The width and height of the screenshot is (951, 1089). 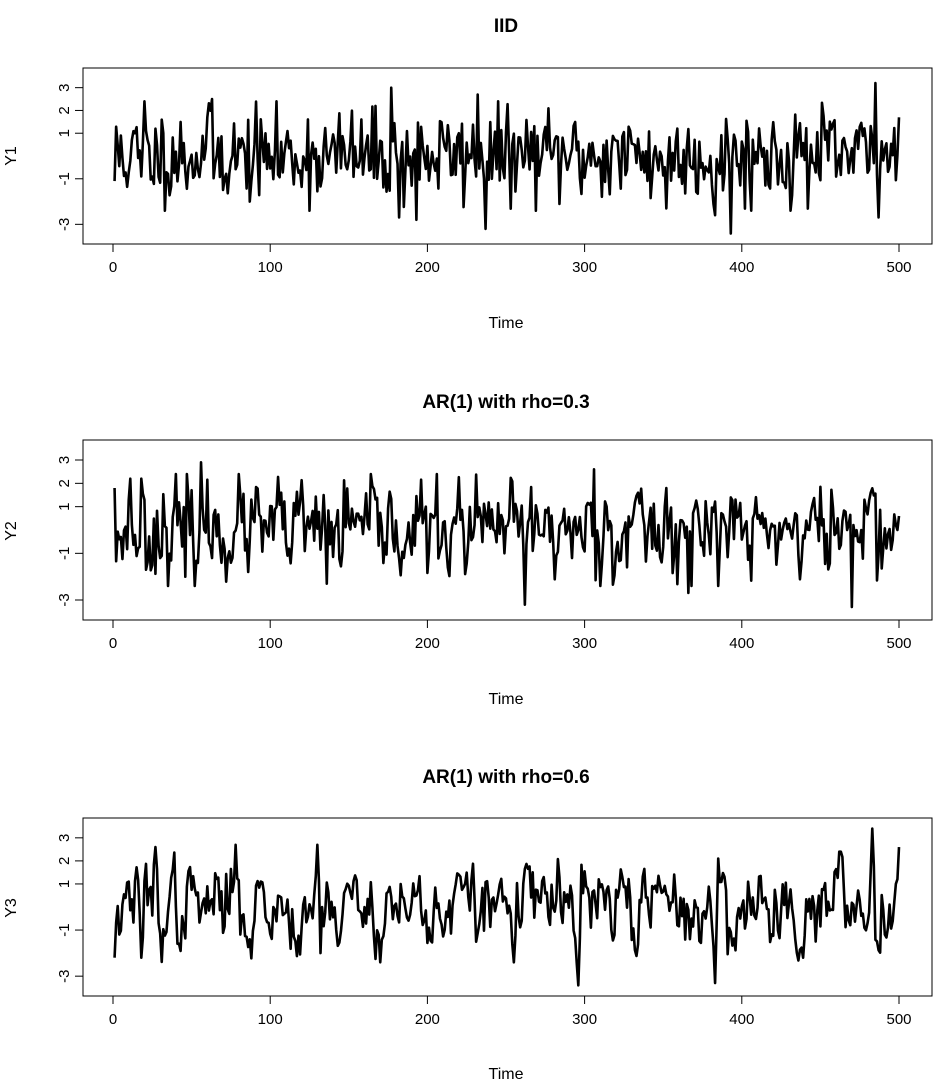 I want to click on y-axis-label: Y3, so click(x=11, y=908).